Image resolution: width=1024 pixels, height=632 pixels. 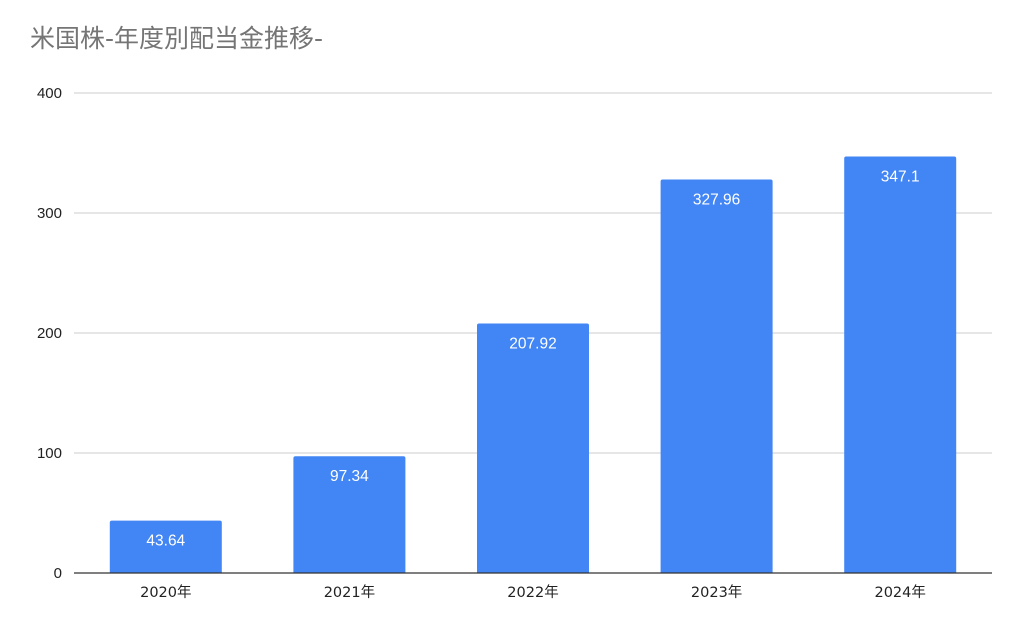 I want to click on x-tick-label: 2024年, so click(x=899, y=592).